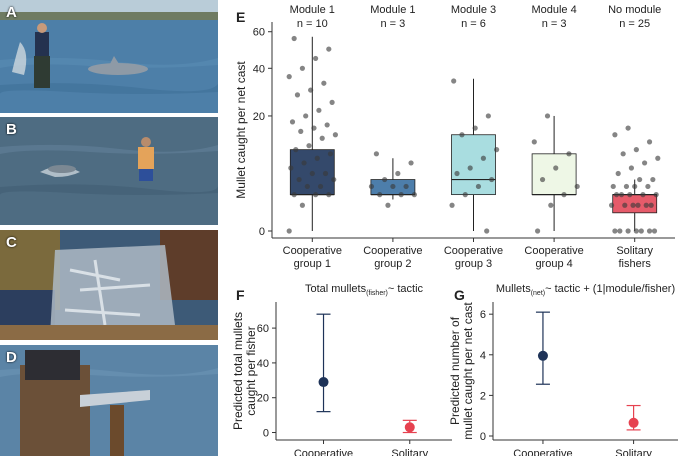  What do you see at coordinates (11, 357) in the screenshot?
I see `photo-label-d: D` at bounding box center [11, 357].